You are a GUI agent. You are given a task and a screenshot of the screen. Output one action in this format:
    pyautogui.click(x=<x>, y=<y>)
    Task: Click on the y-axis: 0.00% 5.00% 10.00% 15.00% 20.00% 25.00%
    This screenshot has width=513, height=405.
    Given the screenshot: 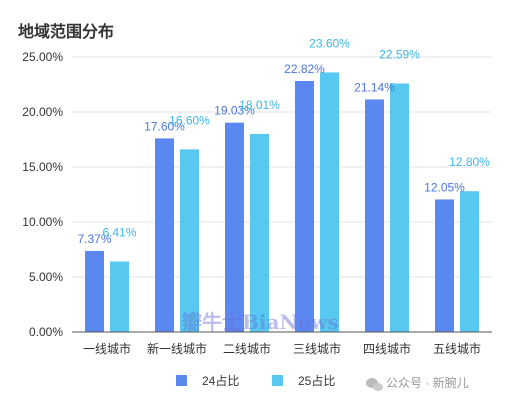 What is the action you would take?
    pyautogui.click(x=42, y=194)
    